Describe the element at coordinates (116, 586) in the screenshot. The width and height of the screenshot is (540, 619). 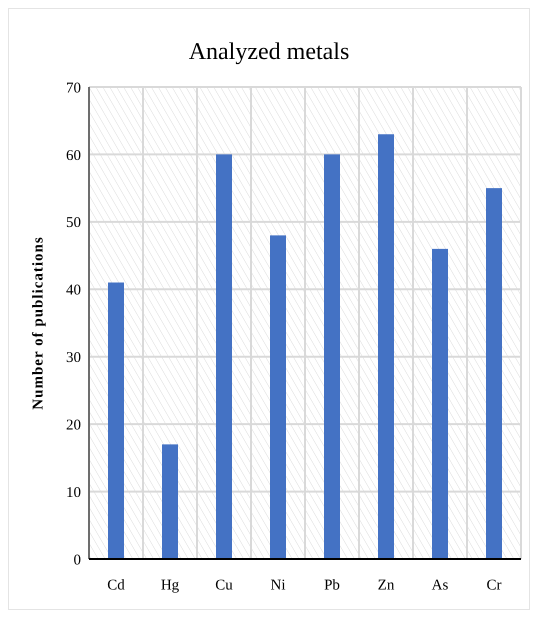
I see `x-tick-label: Cd` at that location.